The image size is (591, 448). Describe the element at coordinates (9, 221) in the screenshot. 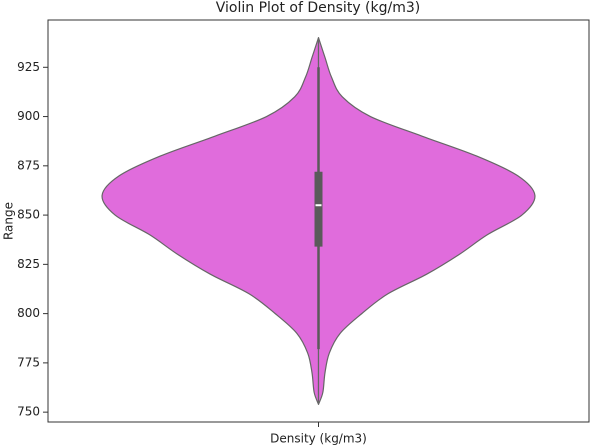

I see `y-axis-label: Range` at that location.